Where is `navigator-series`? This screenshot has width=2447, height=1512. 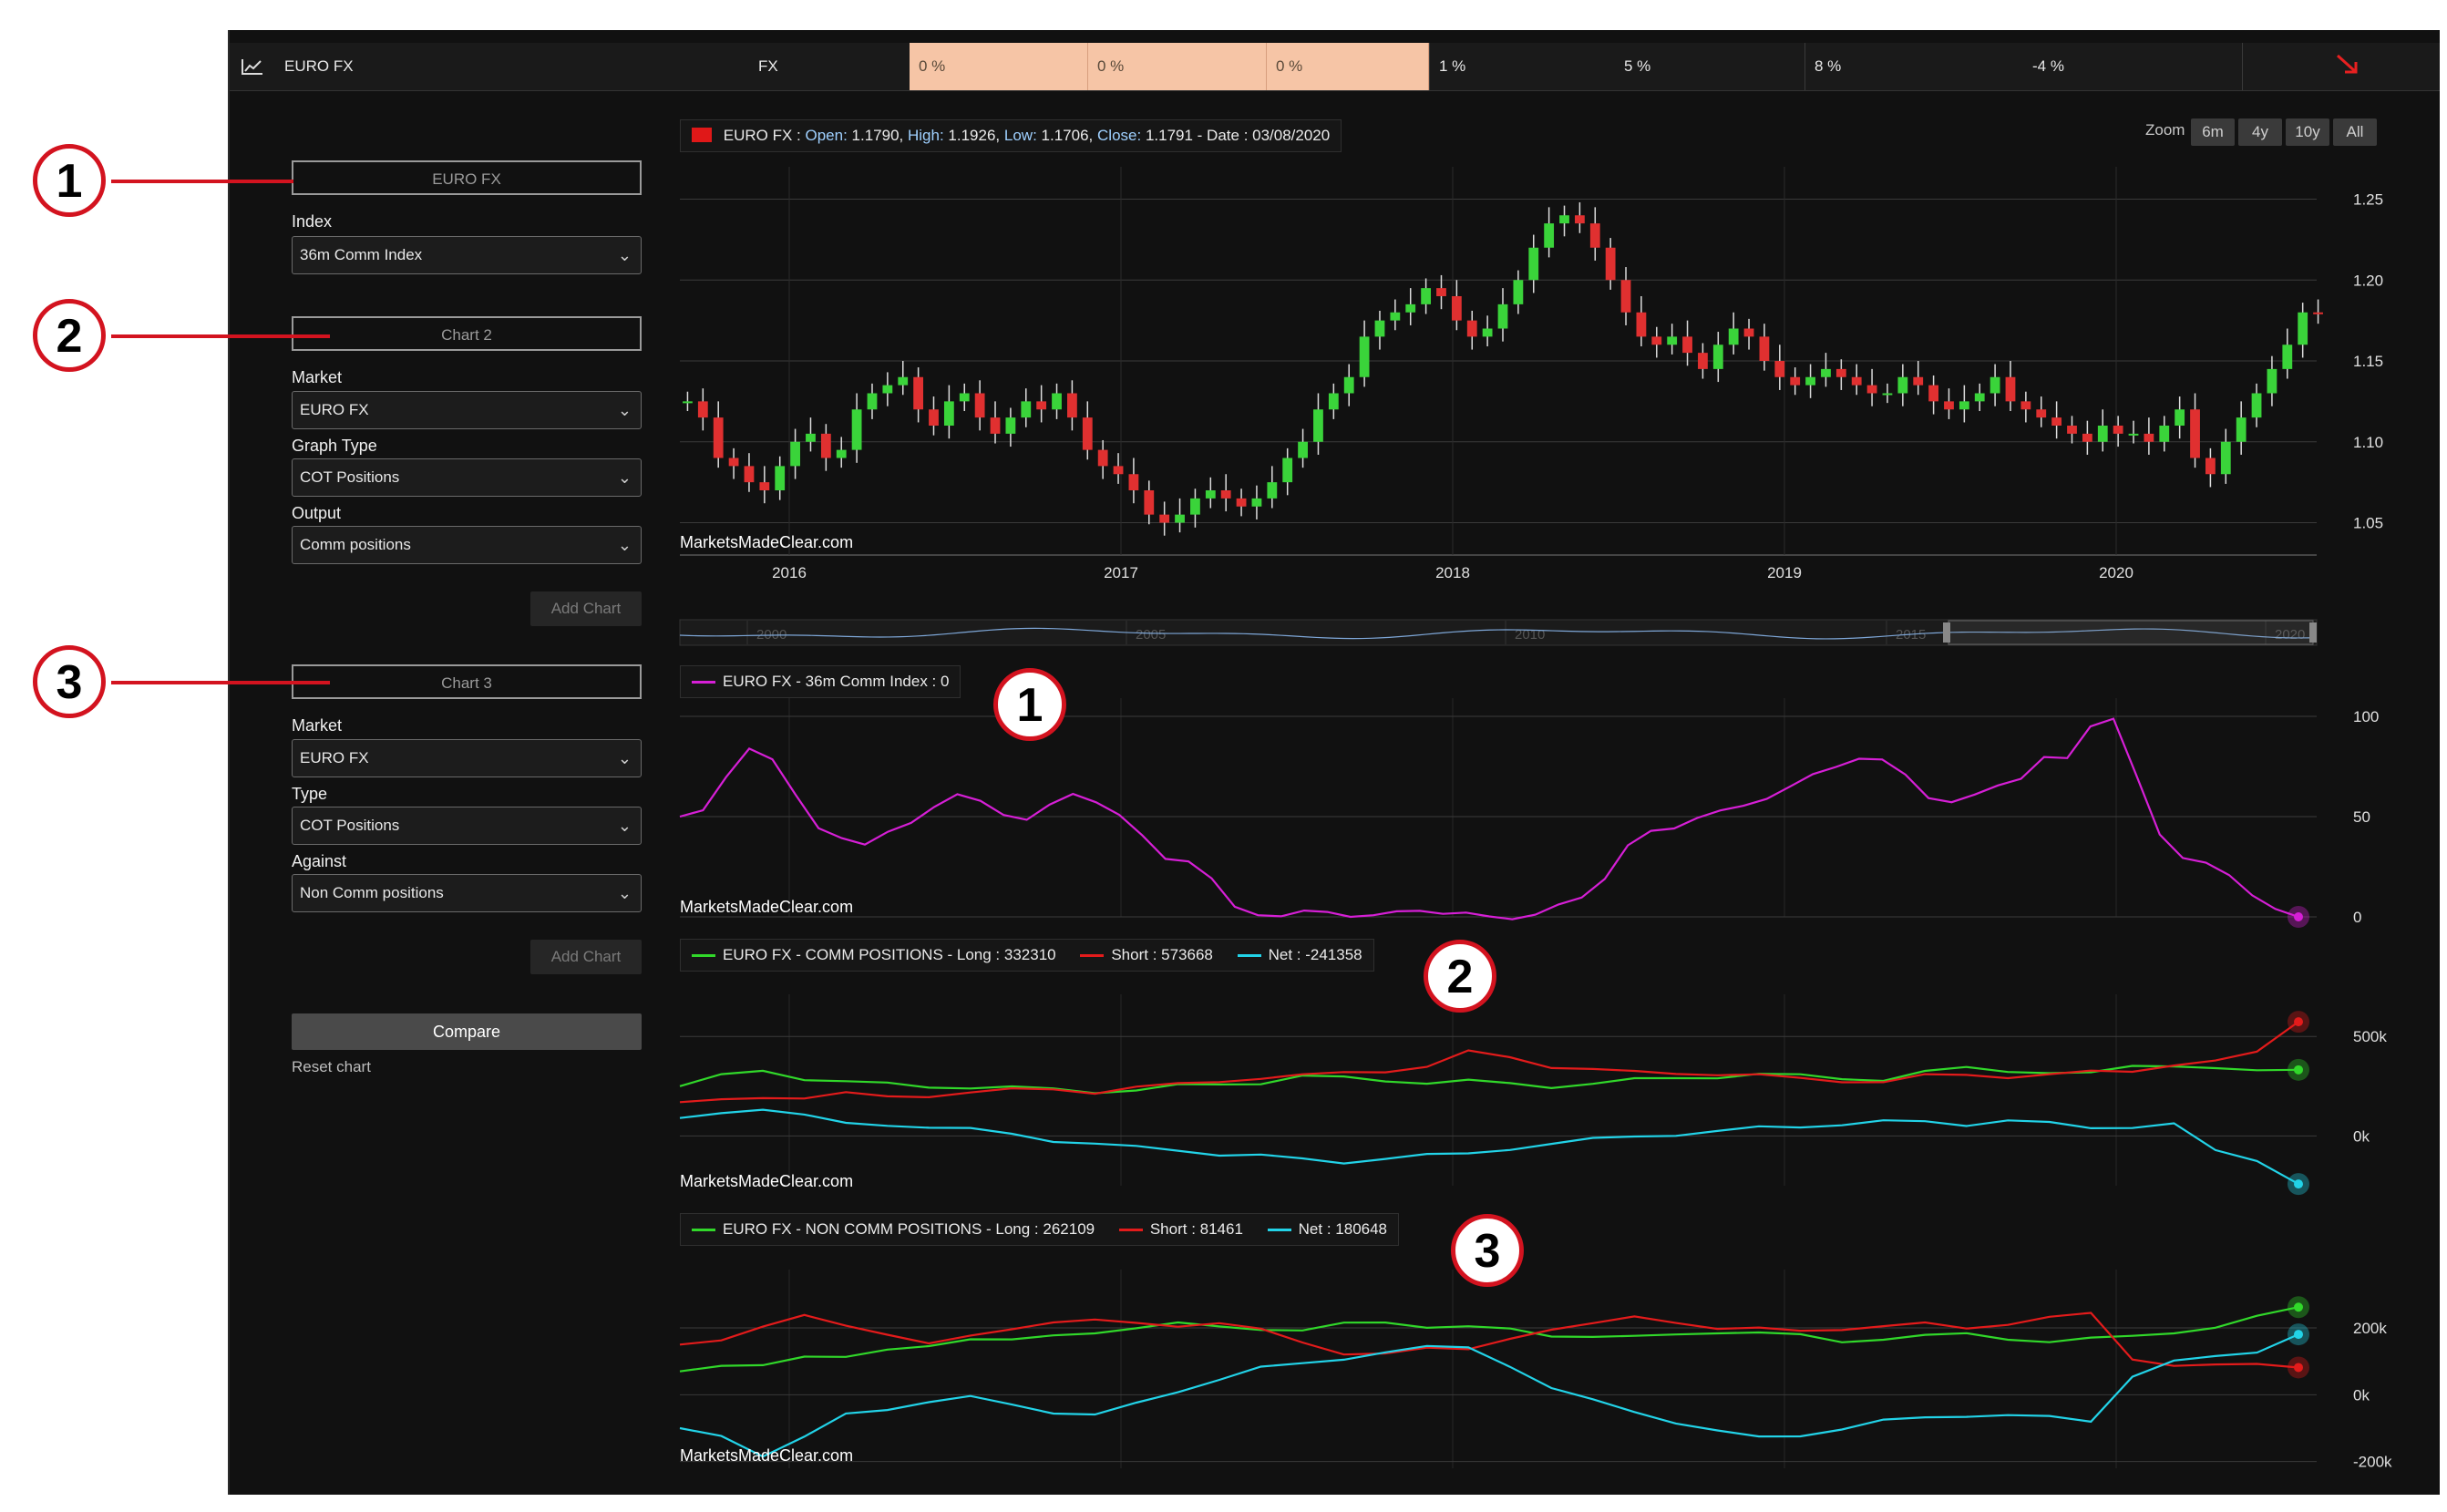
navigator-series is located at coordinates (1498, 633).